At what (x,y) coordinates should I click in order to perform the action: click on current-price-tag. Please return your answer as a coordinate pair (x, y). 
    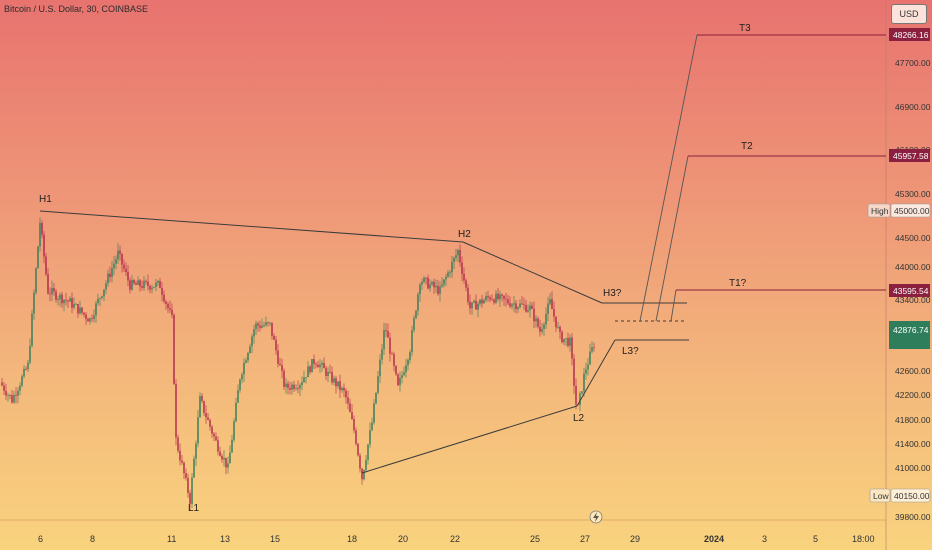
    Looking at the image, I should click on (909, 335).